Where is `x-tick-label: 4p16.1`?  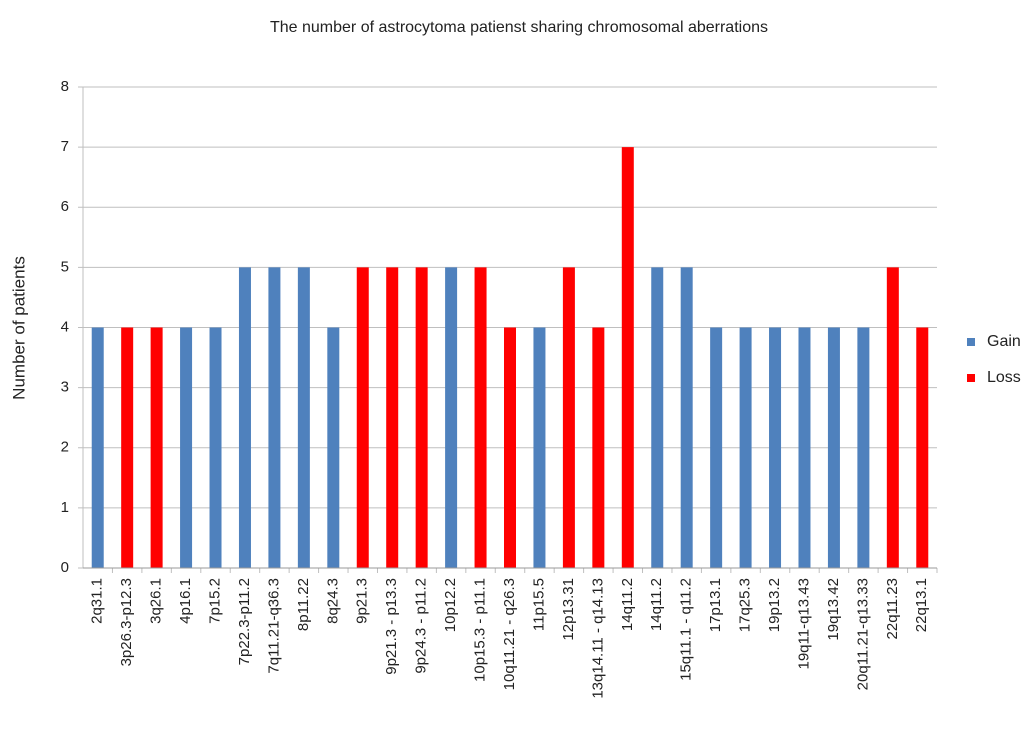
x-tick-label: 4p16.1 is located at coordinates (185, 601).